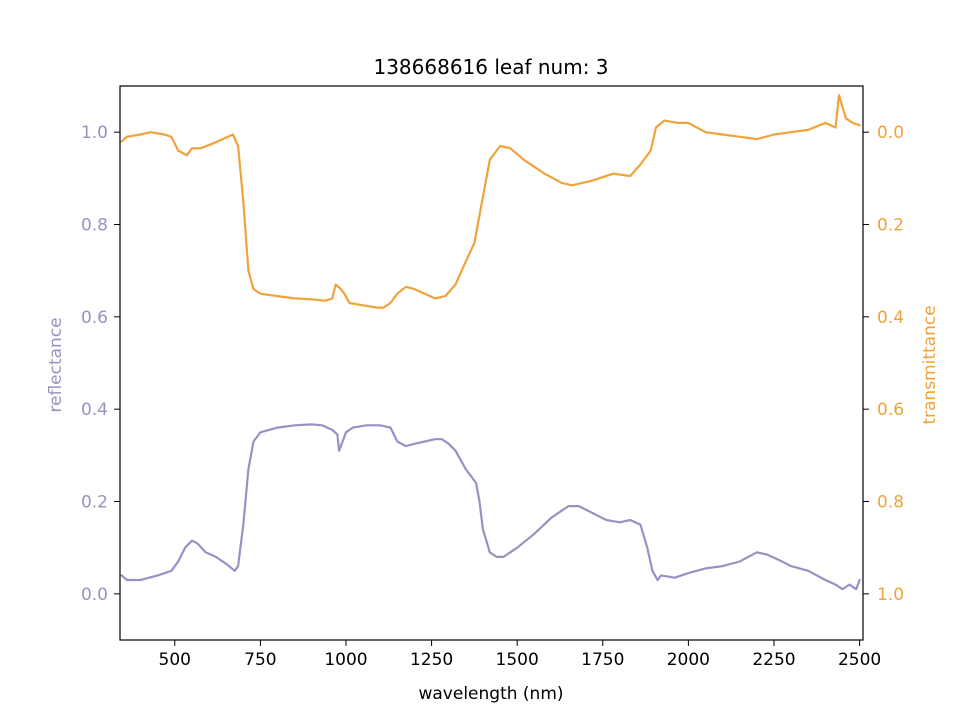 This screenshot has height=720, width=960. I want to click on x-tick-label: 2500, so click(859, 660).